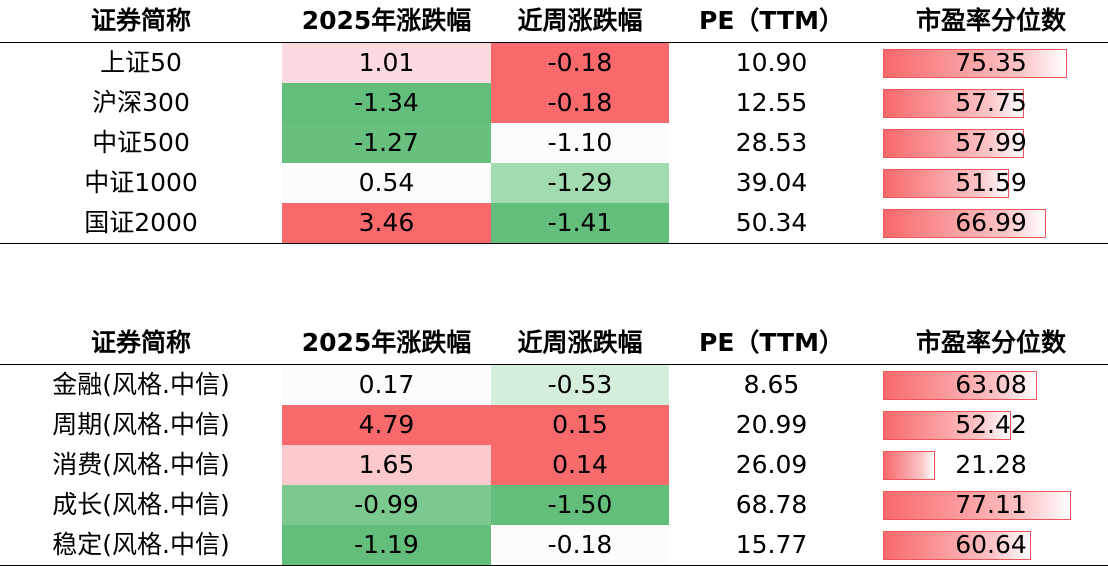 The width and height of the screenshot is (1108, 566). Describe the element at coordinates (771, 102) in the screenshot. I see `pe-ttm: 12.55` at that location.